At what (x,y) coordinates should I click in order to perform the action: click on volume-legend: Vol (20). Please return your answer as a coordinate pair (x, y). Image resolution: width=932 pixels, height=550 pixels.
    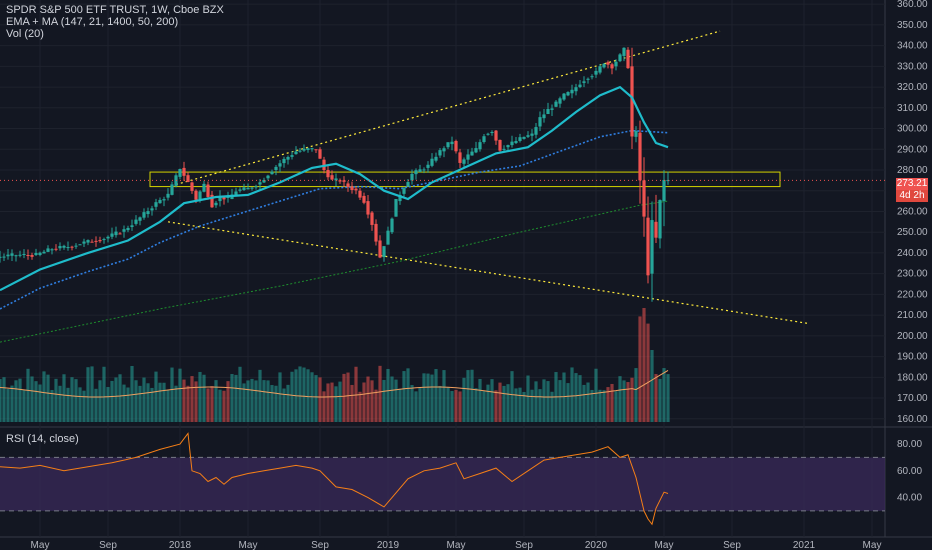
    Looking at the image, I should click on (25, 34).